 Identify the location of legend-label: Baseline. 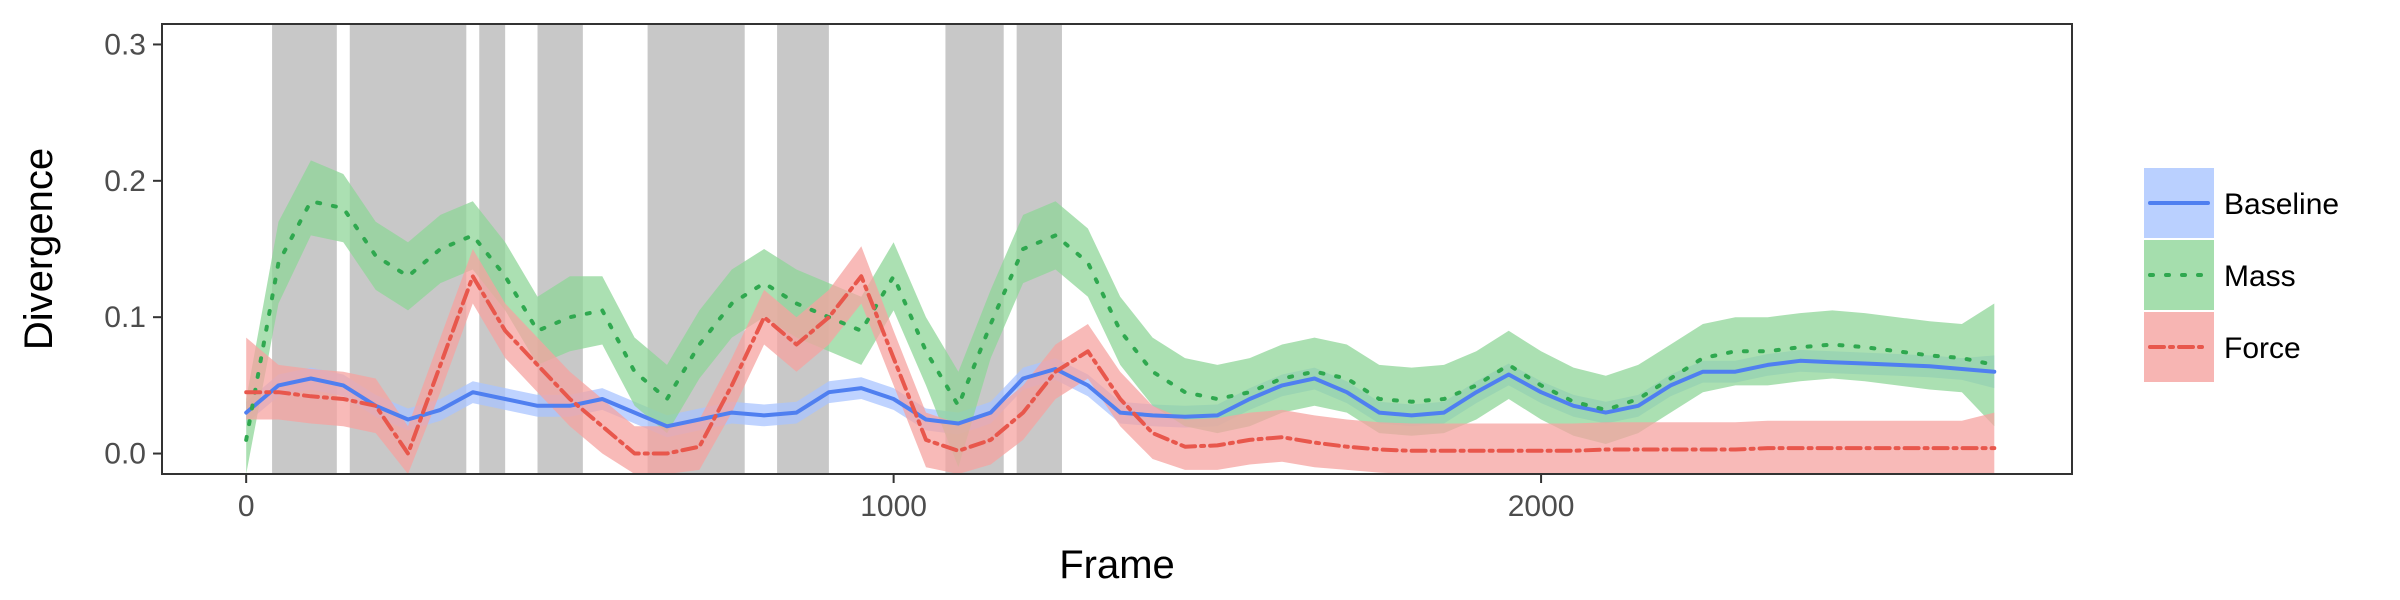
(2281, 204).